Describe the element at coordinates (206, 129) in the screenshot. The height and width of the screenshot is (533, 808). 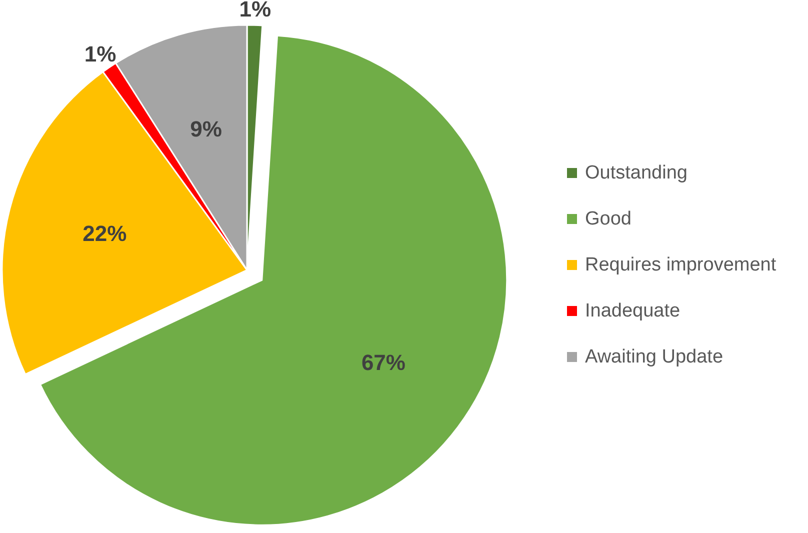
I see `data-label: 9%` at that location.